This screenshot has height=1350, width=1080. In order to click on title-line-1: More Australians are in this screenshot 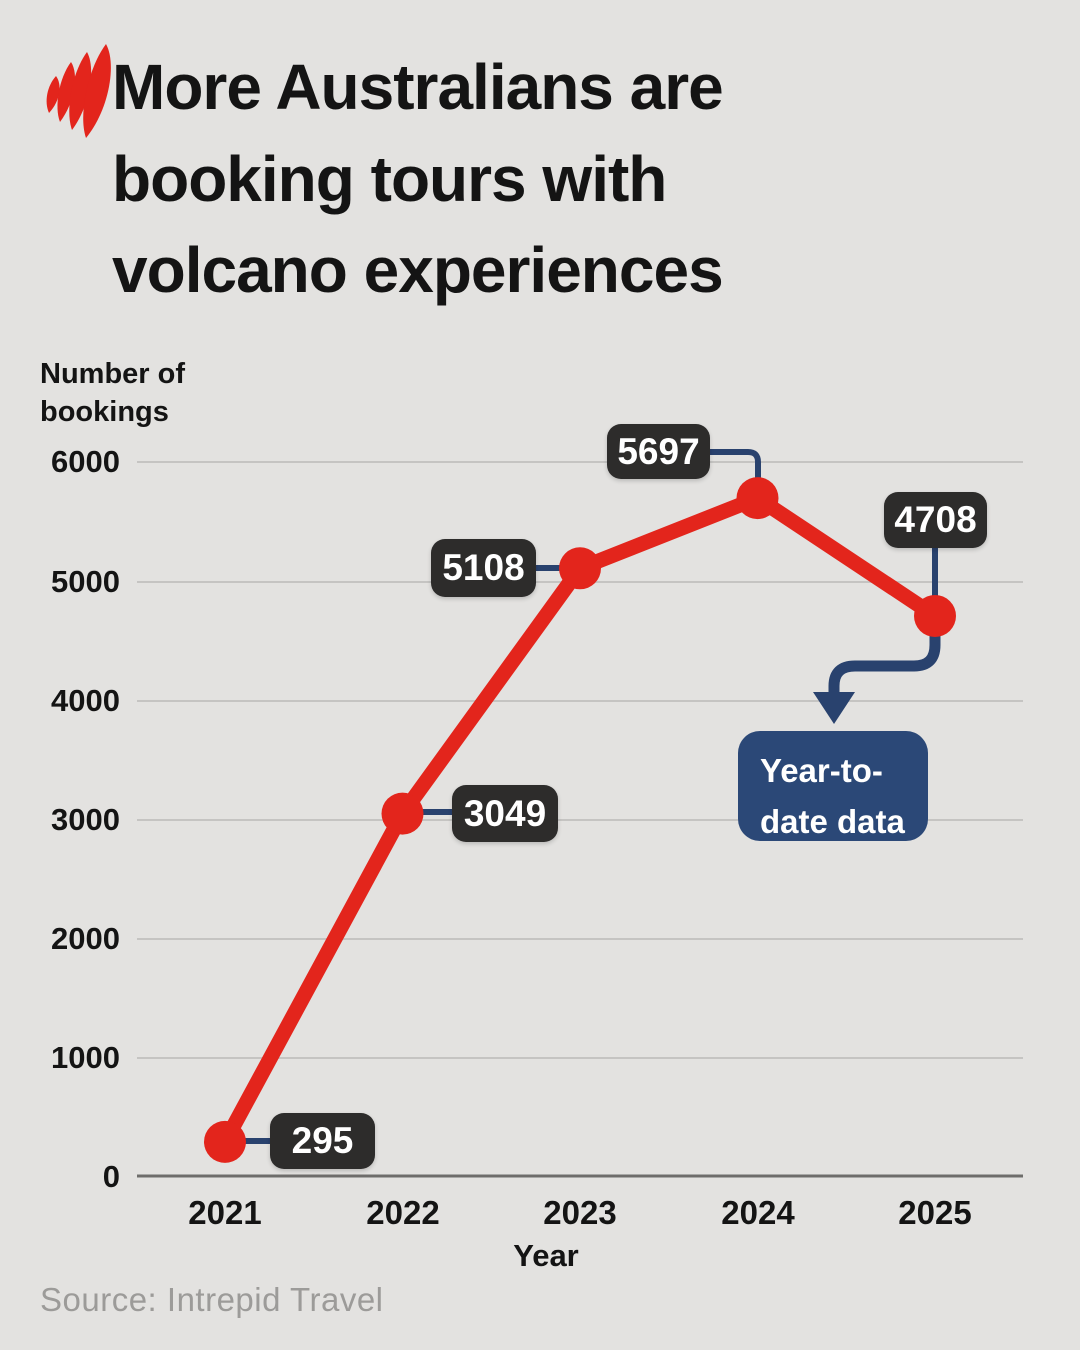, I will do `click(418, 87)`.